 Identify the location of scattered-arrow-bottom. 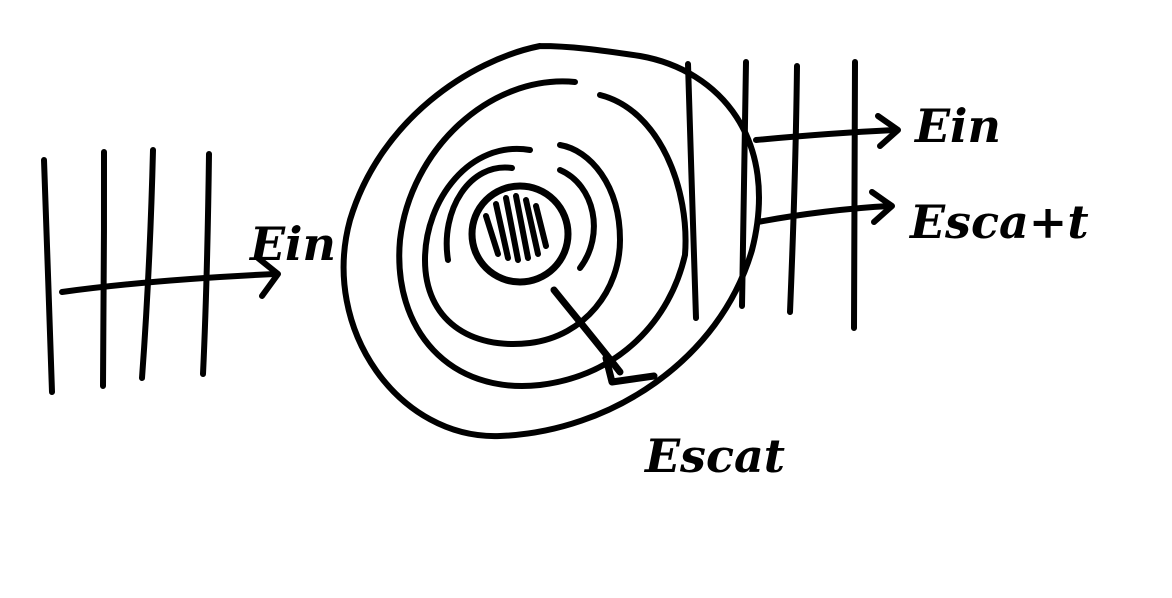
(604, 336).